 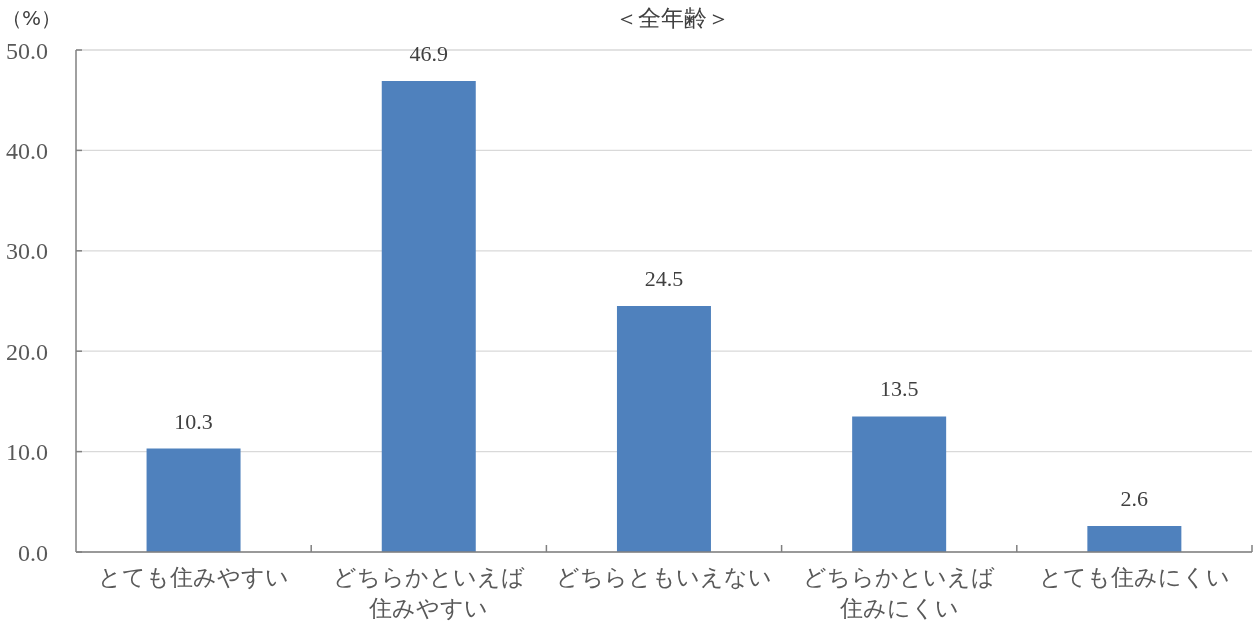 What do you see at coordinates (27, 50) in the screenshot?
I see `y-tick-label: 50.0` at bounding box center [27, 50].